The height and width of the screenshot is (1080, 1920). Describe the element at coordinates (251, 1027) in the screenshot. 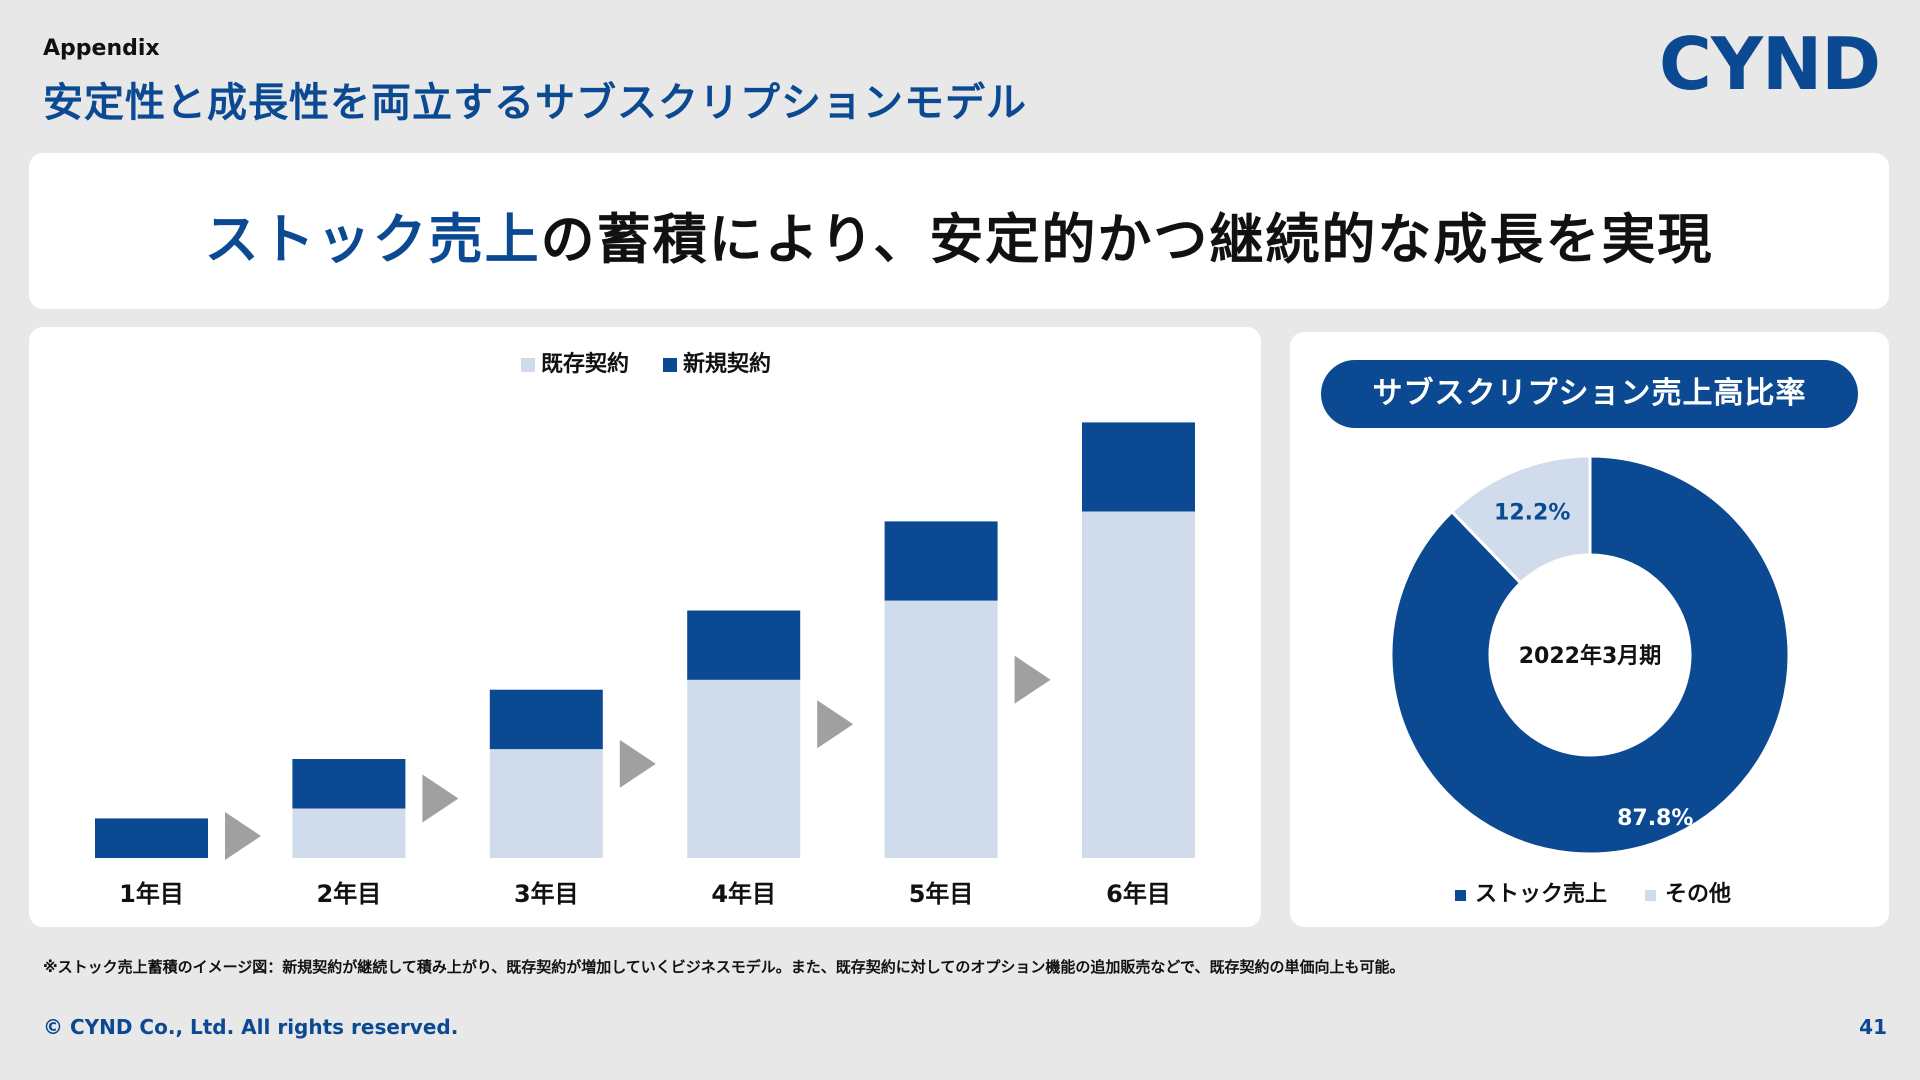

I see `copyright: © CYND Co., Ltd. All rights reserved.` at that location.